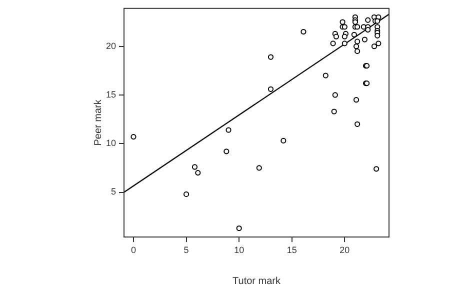 This screenshot has width=474, height=291. I want to click on x-axis-title: Tutor mark, so click(257, 281).